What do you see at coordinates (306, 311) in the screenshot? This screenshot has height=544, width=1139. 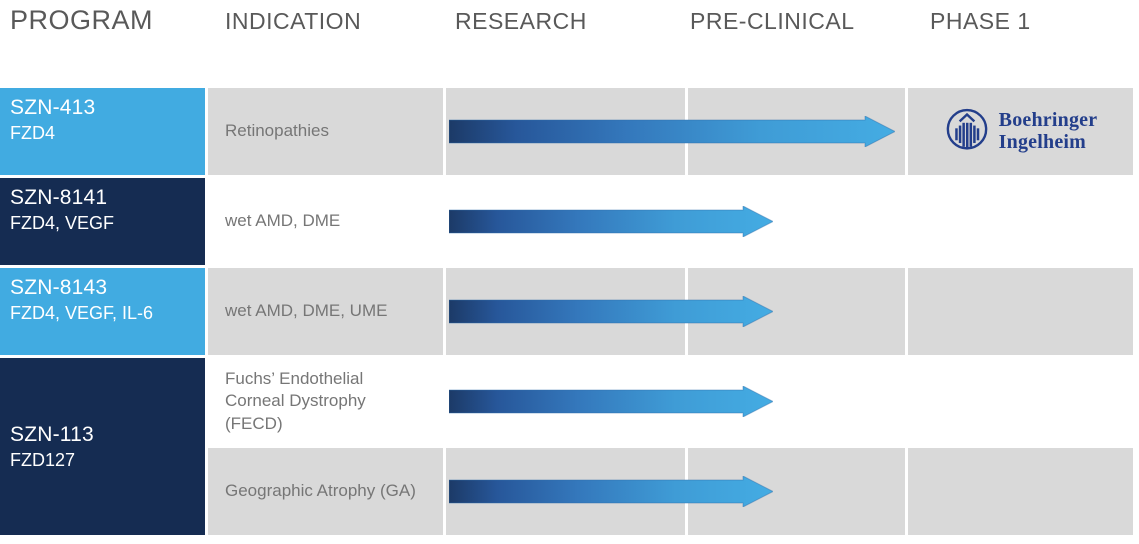 I see `indication-text: wet AMD, DME, UME` at bounding box center [306, 311].